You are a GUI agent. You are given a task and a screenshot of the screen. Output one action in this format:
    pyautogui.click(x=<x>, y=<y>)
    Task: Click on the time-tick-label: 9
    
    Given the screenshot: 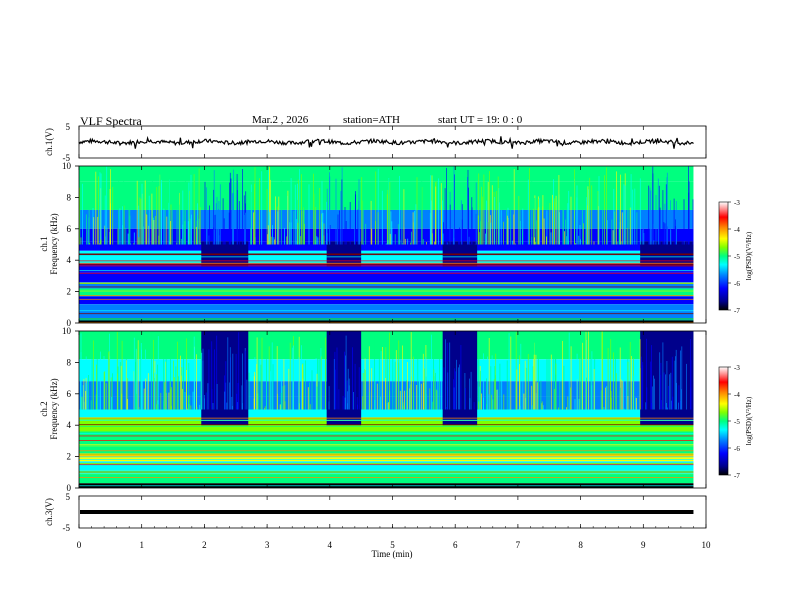 What is the action you would take?
    pyautogui.click(x=643, y=545)
    